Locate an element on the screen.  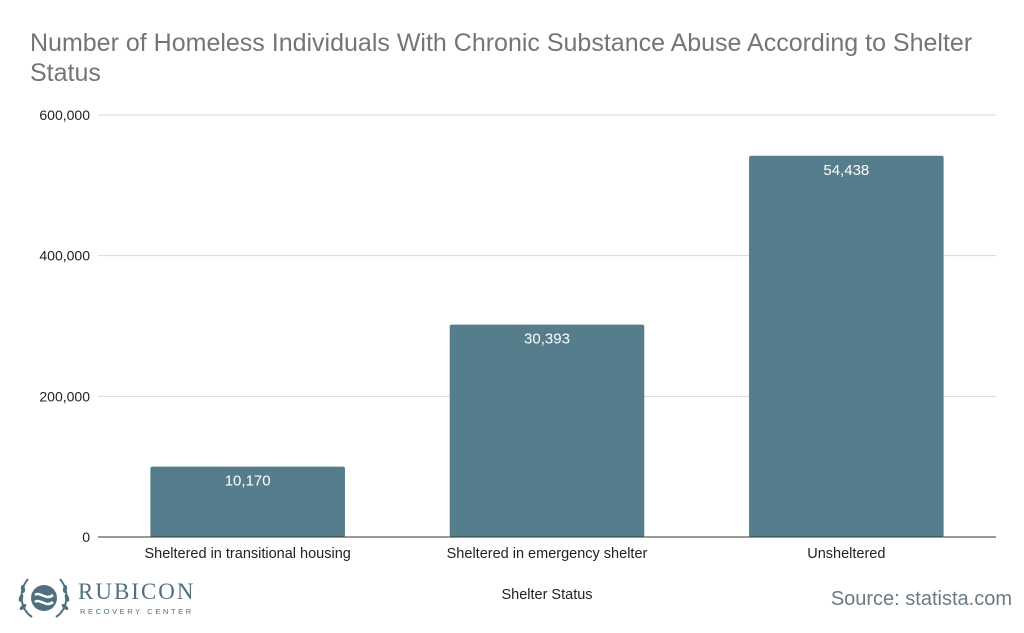
laurel-wreath-icon is located at coordinates (44, 598).